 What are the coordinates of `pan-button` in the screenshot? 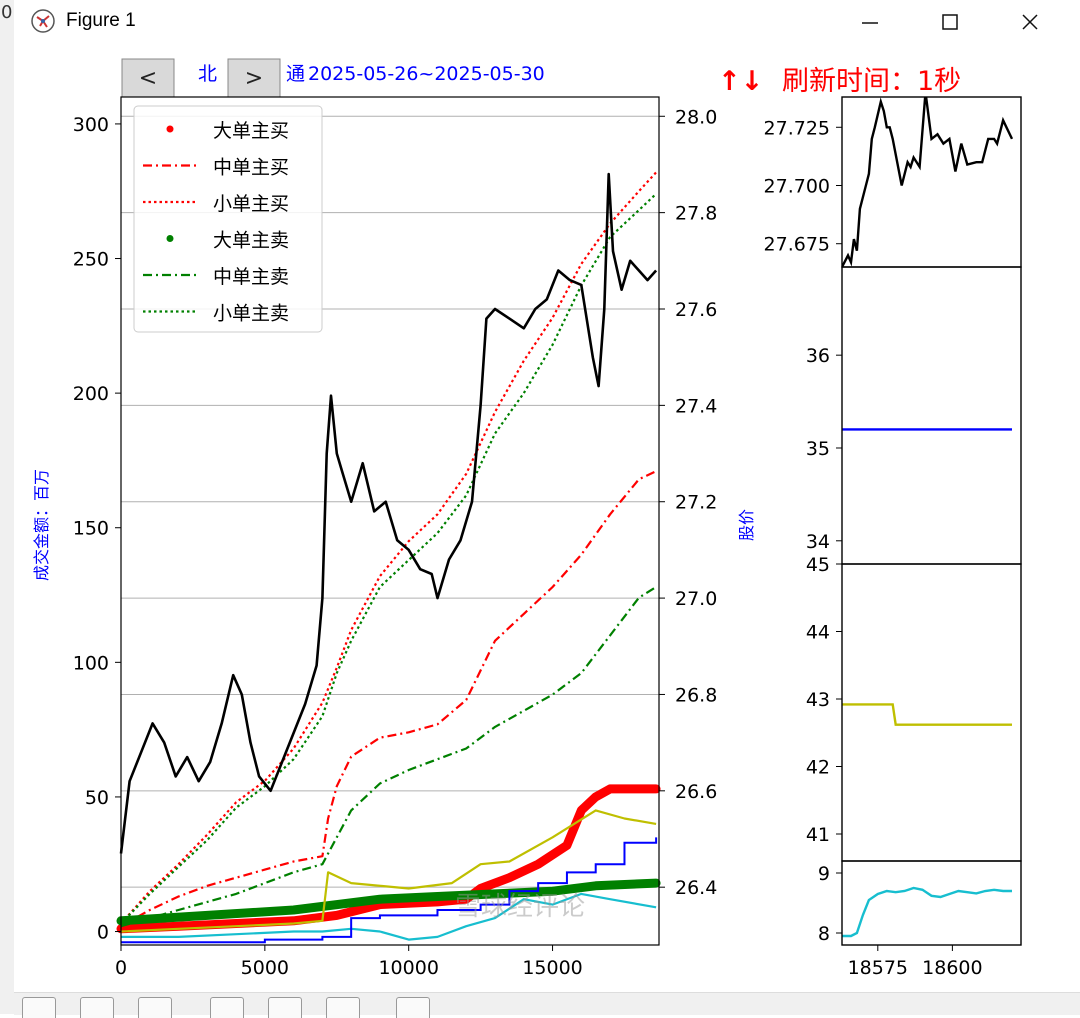 It's located at (227, 1007).